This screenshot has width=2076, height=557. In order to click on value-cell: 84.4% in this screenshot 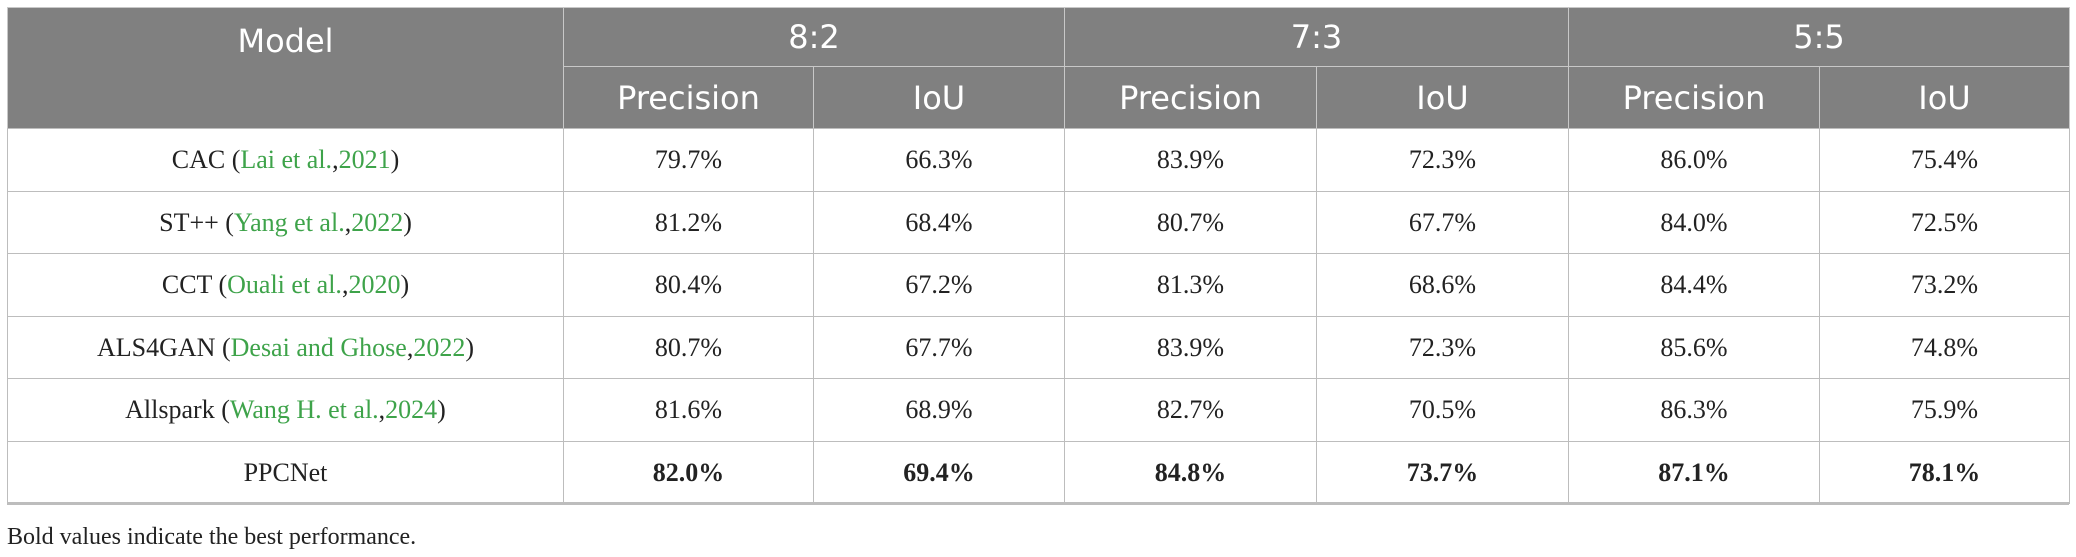, I will do `click(1694, 285)`.